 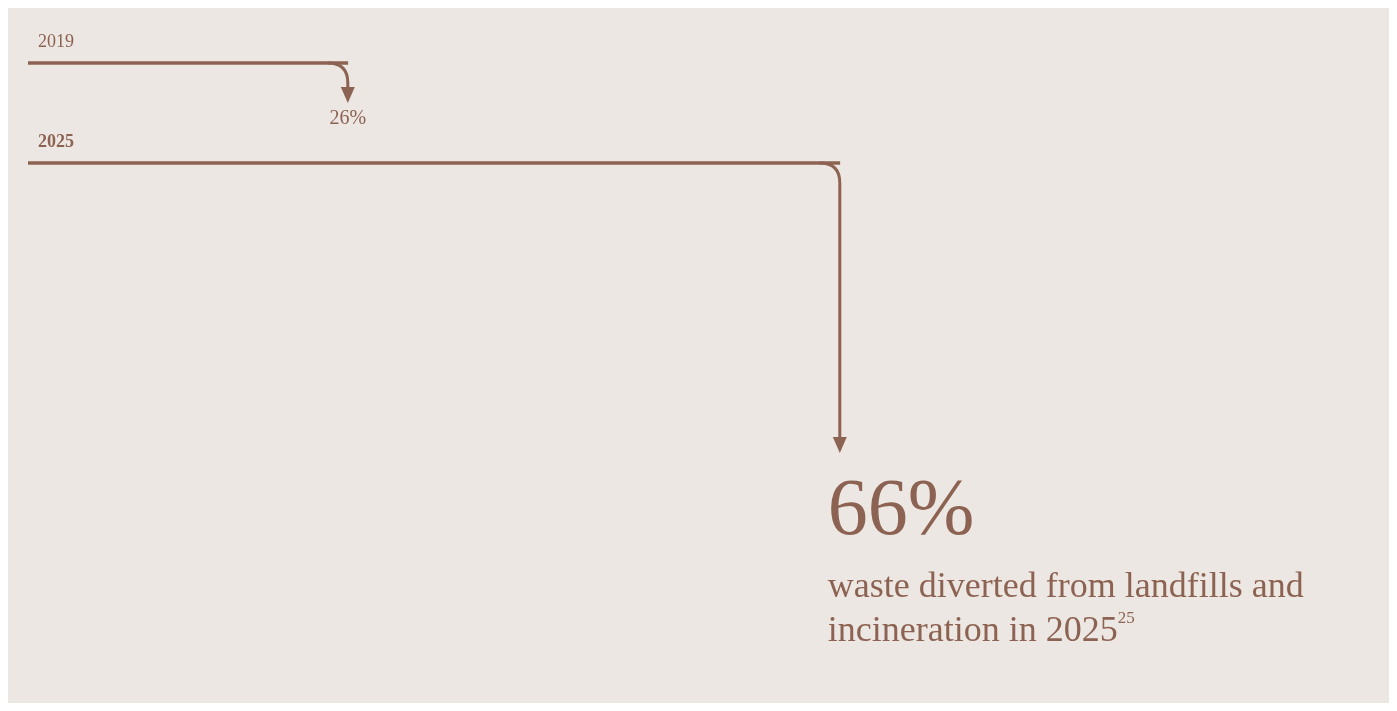 I want to click on data-label: 26%, so click(x=348, y=117).